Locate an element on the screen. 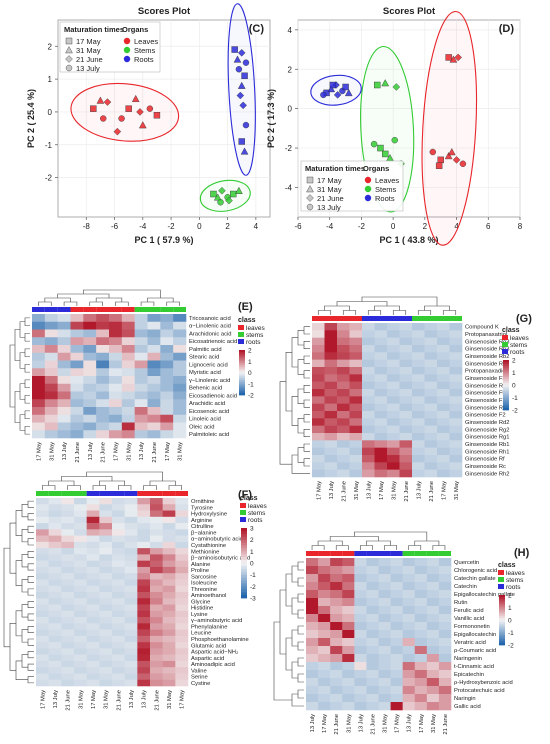  row-label: Cystathionine is located at coordinates (208, 546).